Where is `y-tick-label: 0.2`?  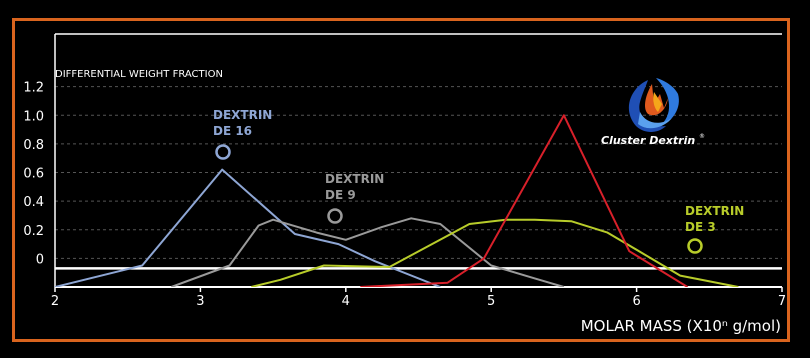
y-tick-label: 0.2 is located at coordinates (33, 231).